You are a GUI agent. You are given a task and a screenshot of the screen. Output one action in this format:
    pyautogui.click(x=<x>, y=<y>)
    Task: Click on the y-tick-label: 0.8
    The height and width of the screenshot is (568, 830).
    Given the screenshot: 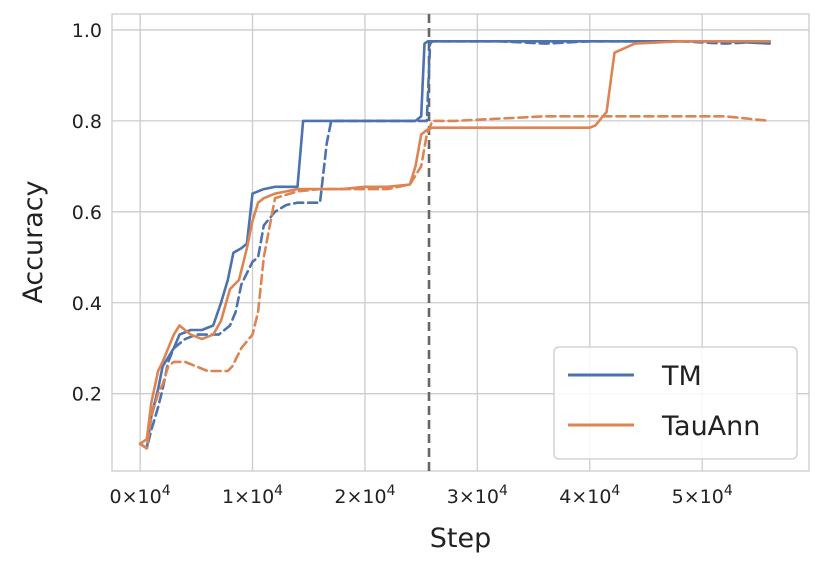 What is the action you would take?
    pyautogui.click(x=87, y=122)
    